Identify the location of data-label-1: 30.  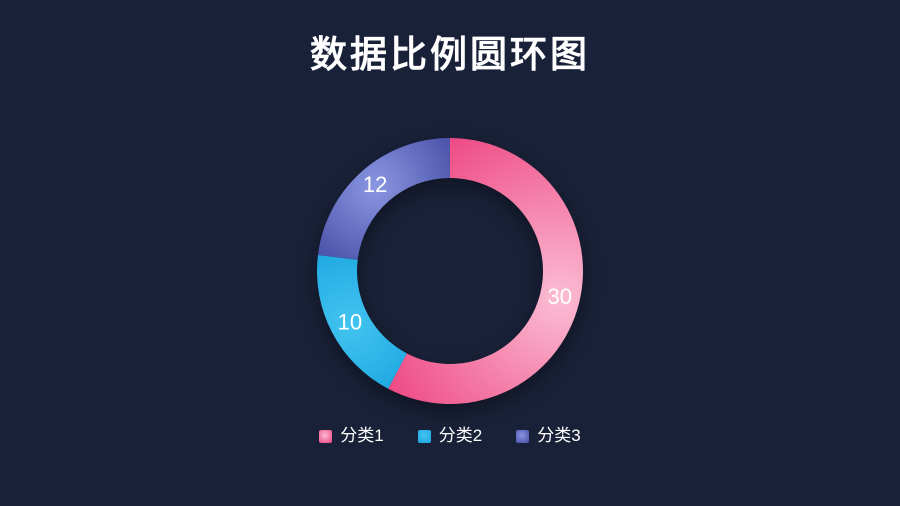
(559, 296).